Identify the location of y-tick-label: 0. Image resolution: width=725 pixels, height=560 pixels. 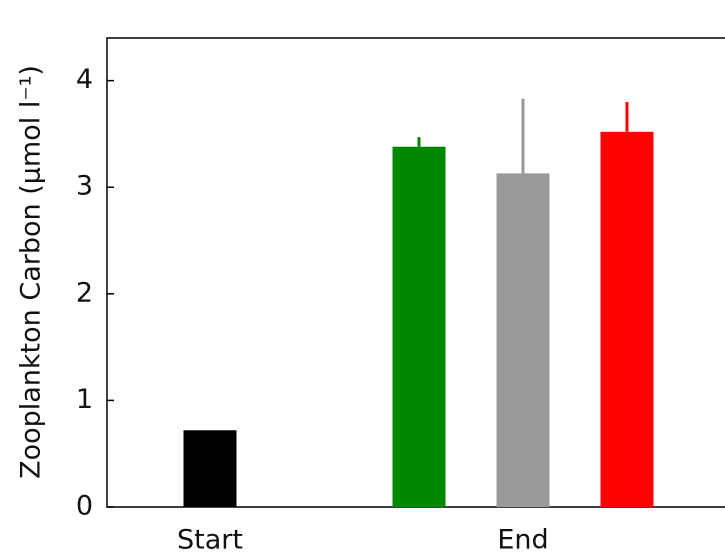
(84, 506).